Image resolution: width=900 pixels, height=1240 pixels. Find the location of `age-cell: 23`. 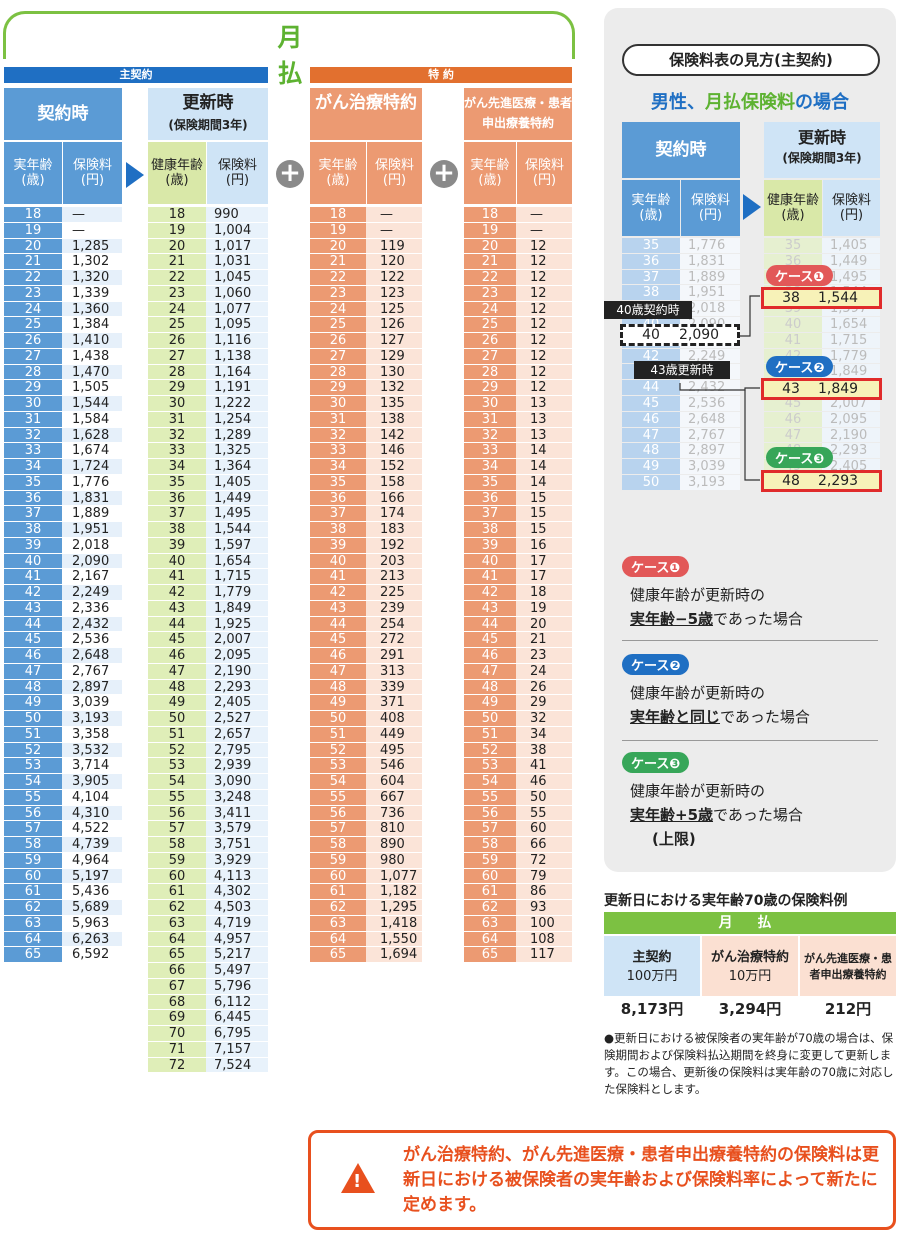

age-cell: 23 is located at coordinates (490, 293).